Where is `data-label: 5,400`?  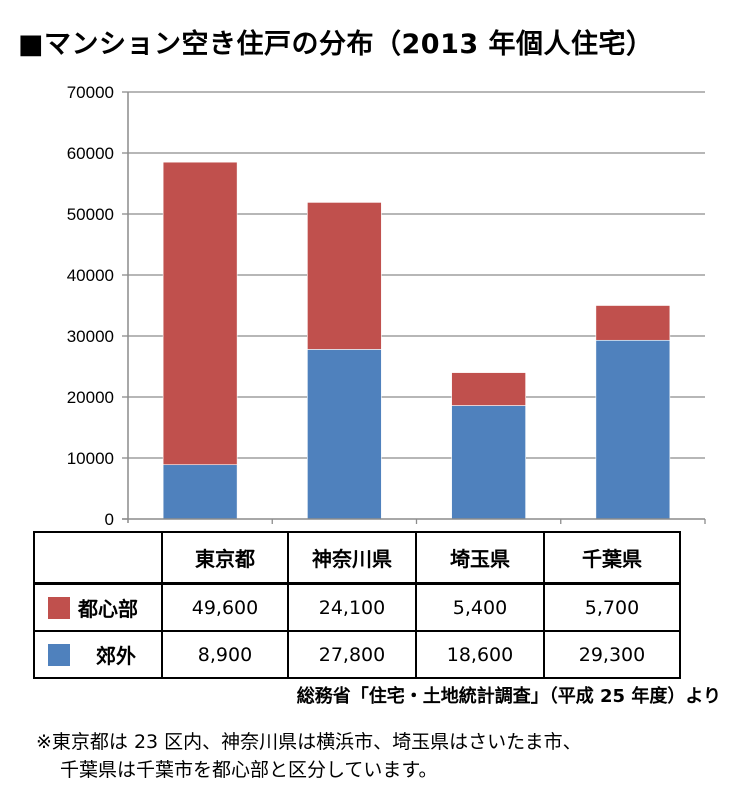
data-label: 5,400 is located at coordinates (480, 607).